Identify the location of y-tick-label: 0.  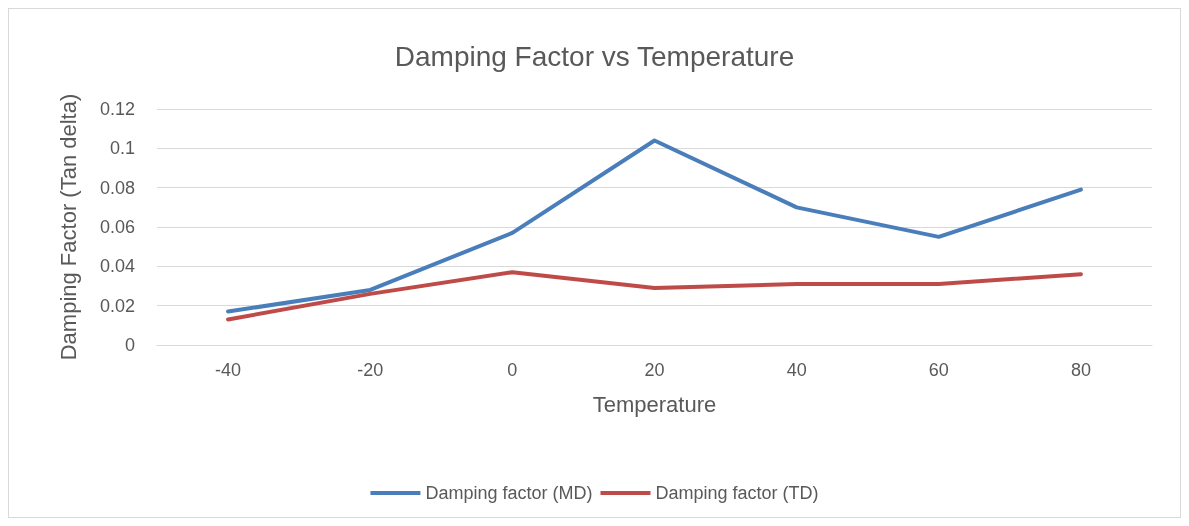
(129, 345).